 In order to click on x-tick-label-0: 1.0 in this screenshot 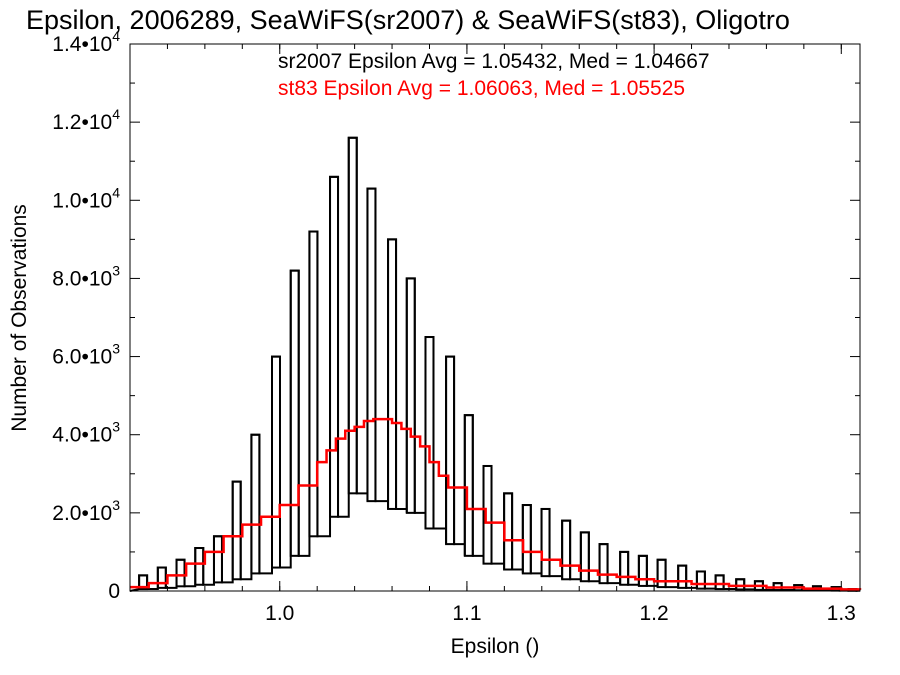, I will do `click(279, 613)`.